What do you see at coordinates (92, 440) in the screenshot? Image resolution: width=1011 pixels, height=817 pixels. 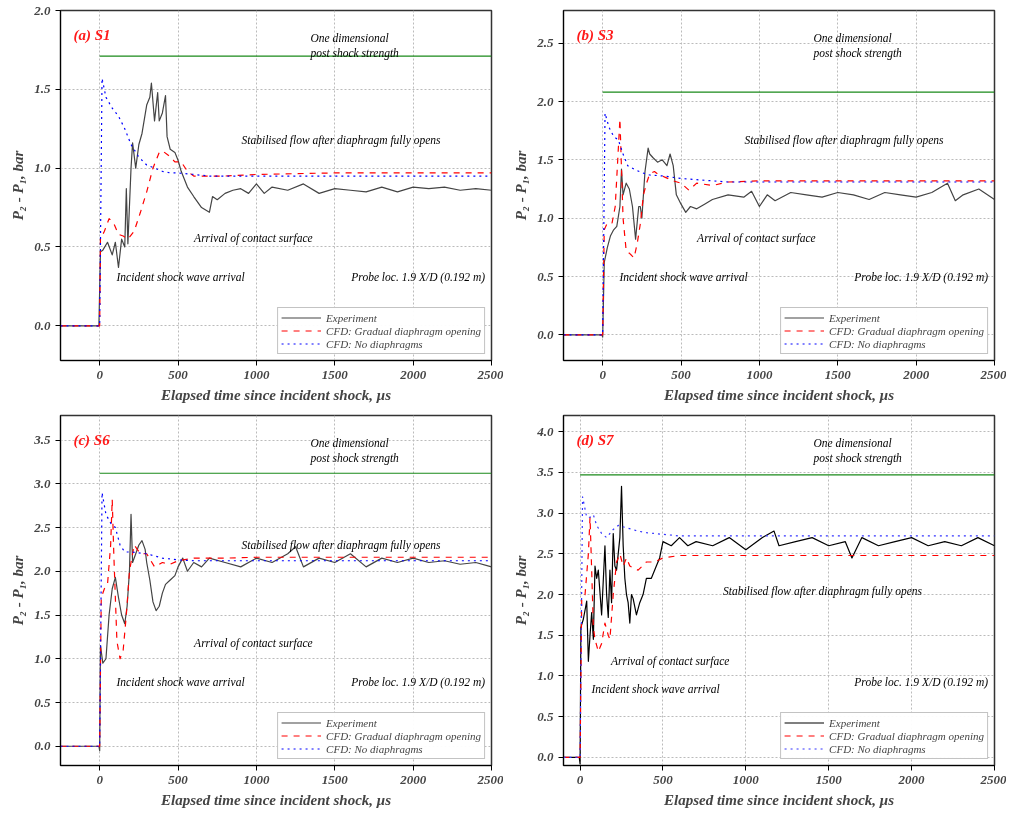 I see `text: (c) S6` at bounding box center [92, 440].